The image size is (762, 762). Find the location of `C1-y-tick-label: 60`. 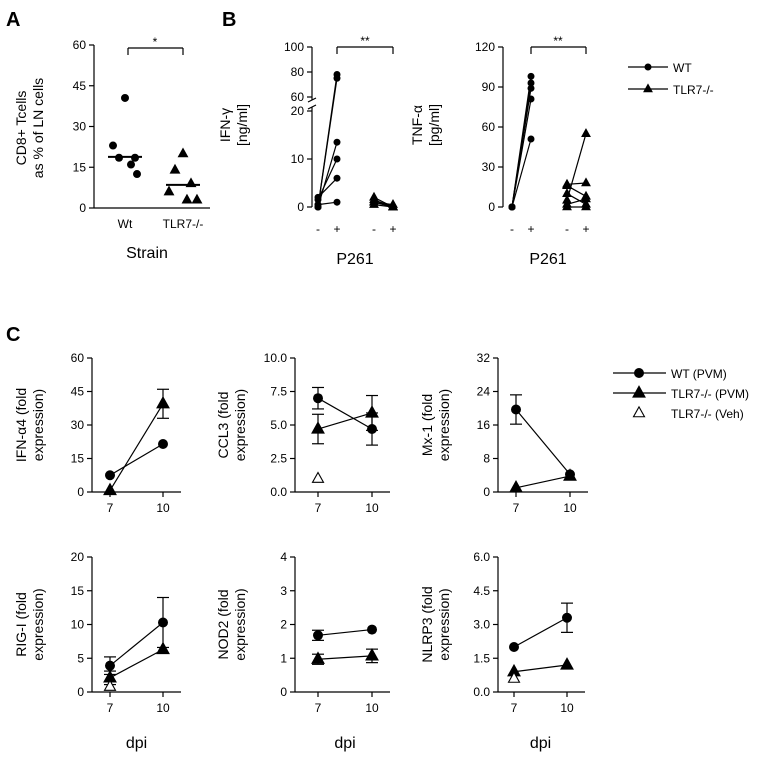

C1-y-tick-label: 60 is located at coordinates (78, 358).